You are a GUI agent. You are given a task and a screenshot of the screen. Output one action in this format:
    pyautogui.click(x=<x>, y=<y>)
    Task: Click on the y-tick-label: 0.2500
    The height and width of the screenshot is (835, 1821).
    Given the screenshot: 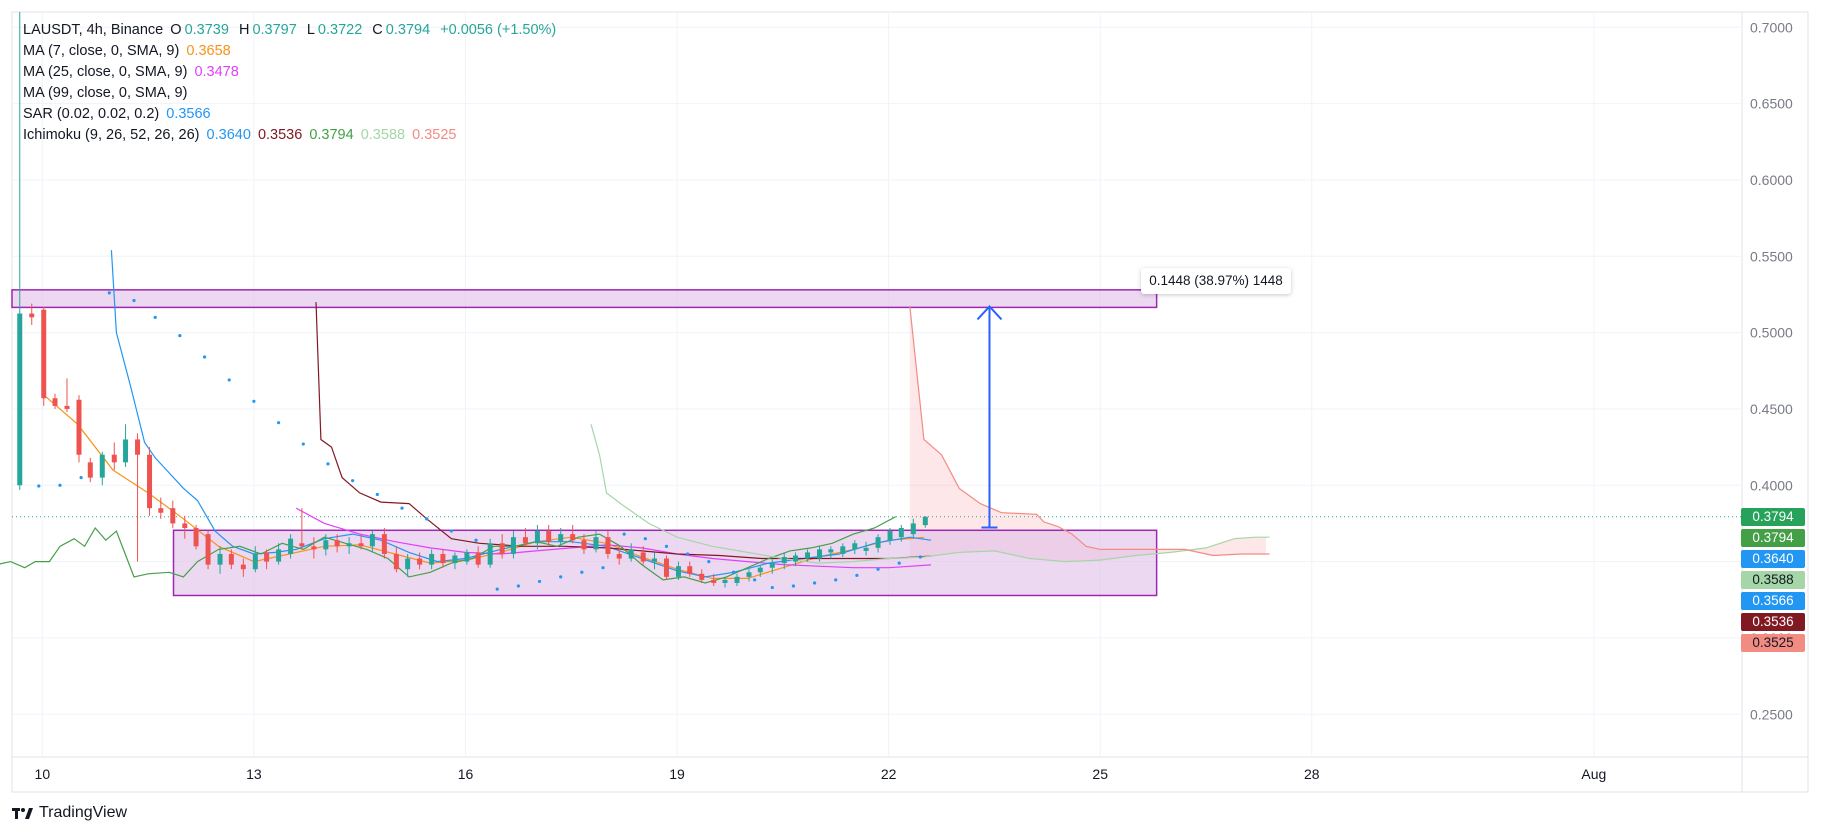 What is the action you would take?
    pyautogui.click(x=1771, y=714)
    